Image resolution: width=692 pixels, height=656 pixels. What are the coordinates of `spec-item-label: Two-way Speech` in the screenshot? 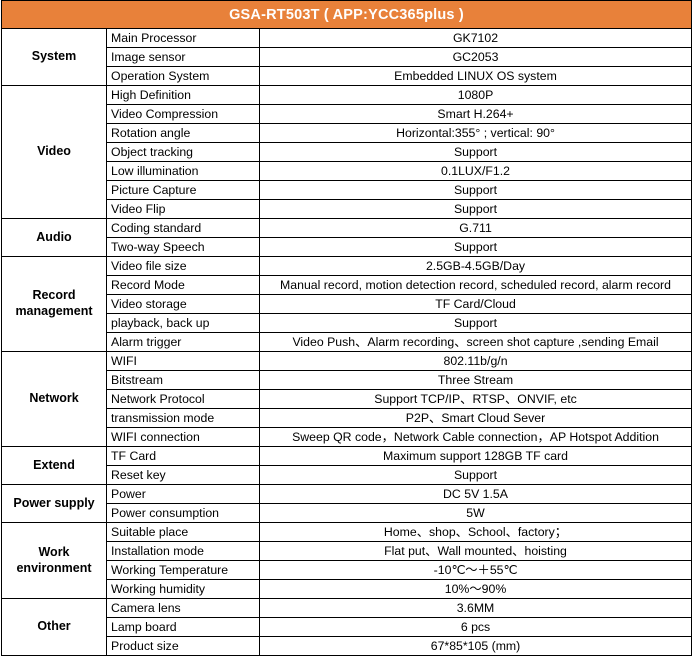 It's located at (183, 247).